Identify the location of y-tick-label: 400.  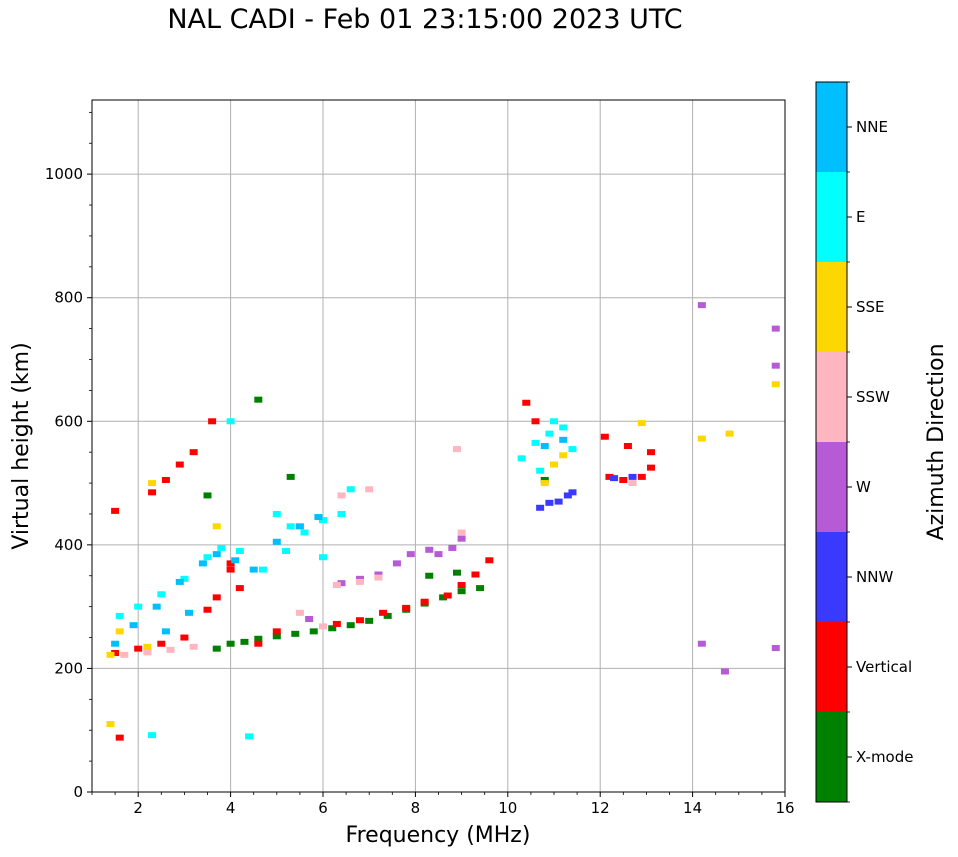
(68, 545).